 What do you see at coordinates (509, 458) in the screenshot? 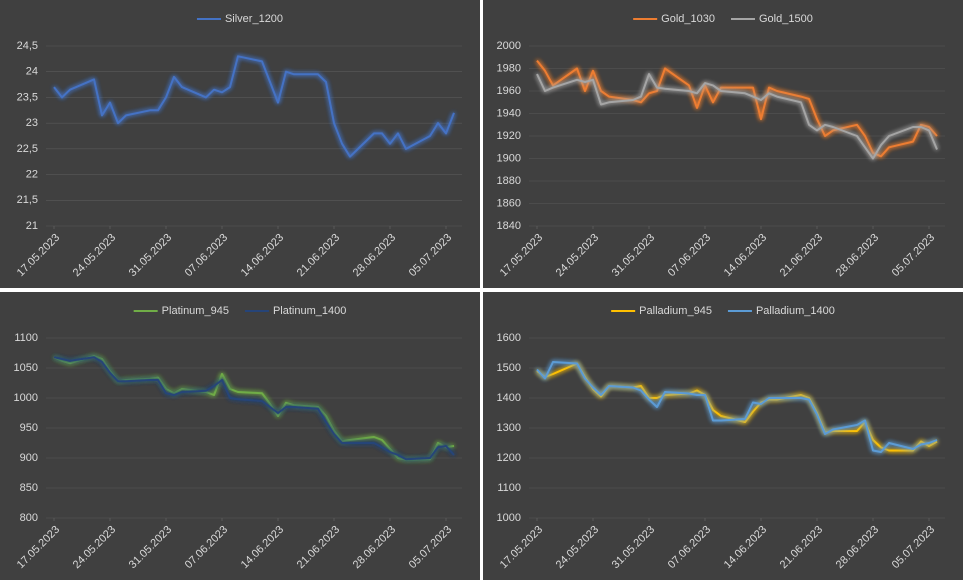
I see `y-tick-label: 1200` at bounding box center [509, 458].